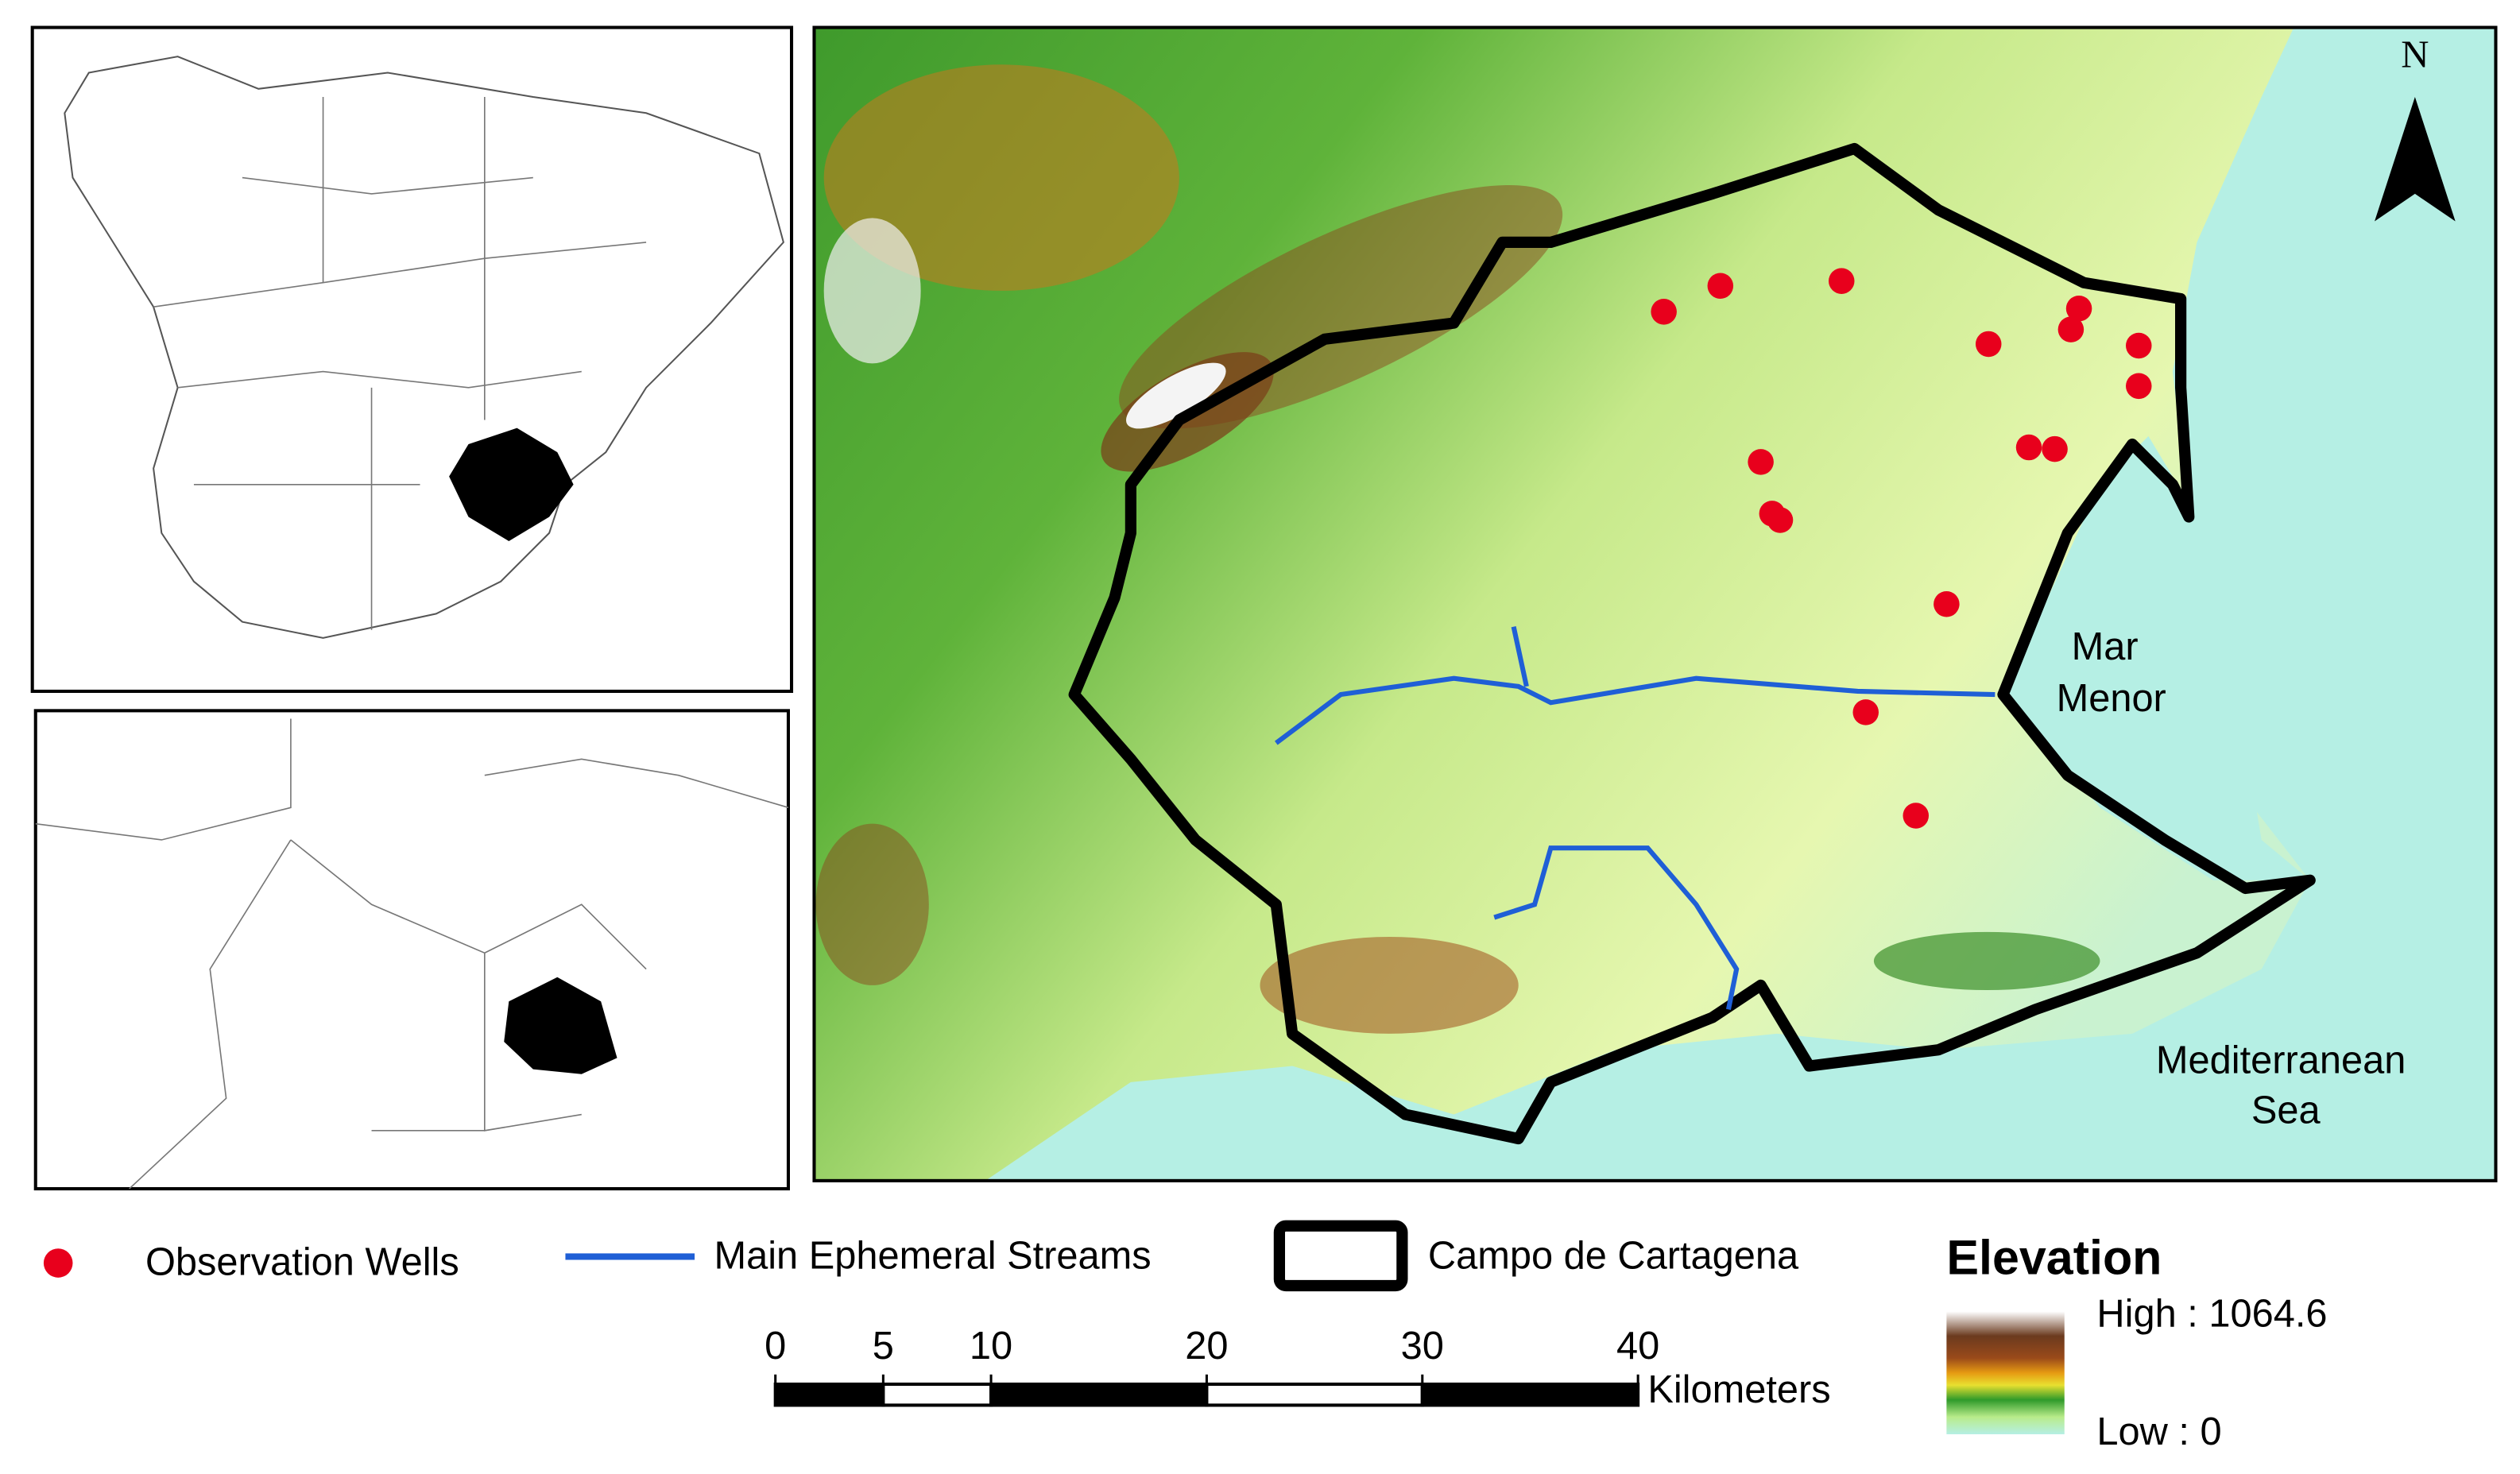 Image resolution: width=2520 pixels, height=1474 pixels. I want to click on north-label: N, so click(2415, 54).